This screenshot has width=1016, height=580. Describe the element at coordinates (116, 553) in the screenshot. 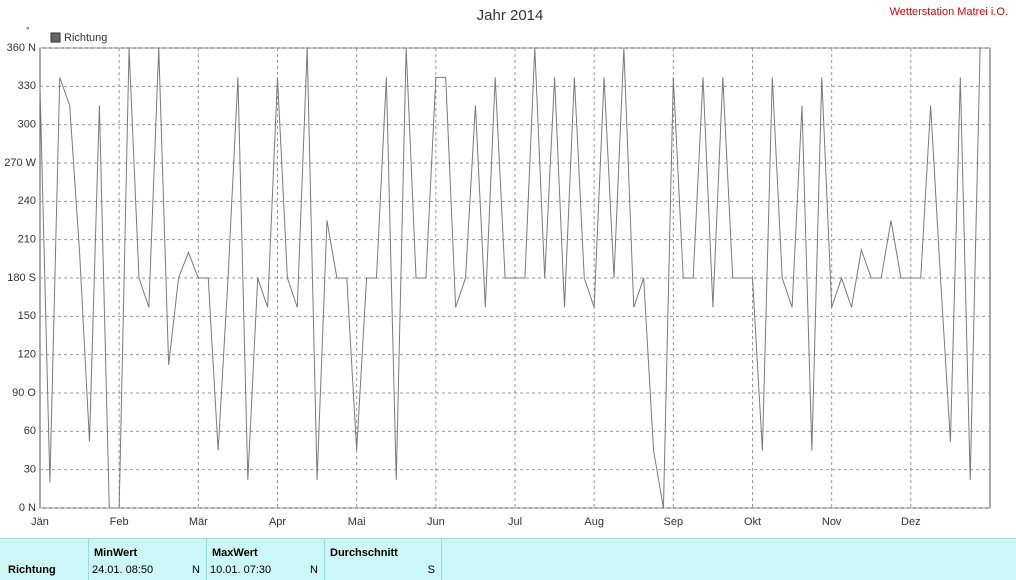

I see `stats-header: MinWert` at that location.